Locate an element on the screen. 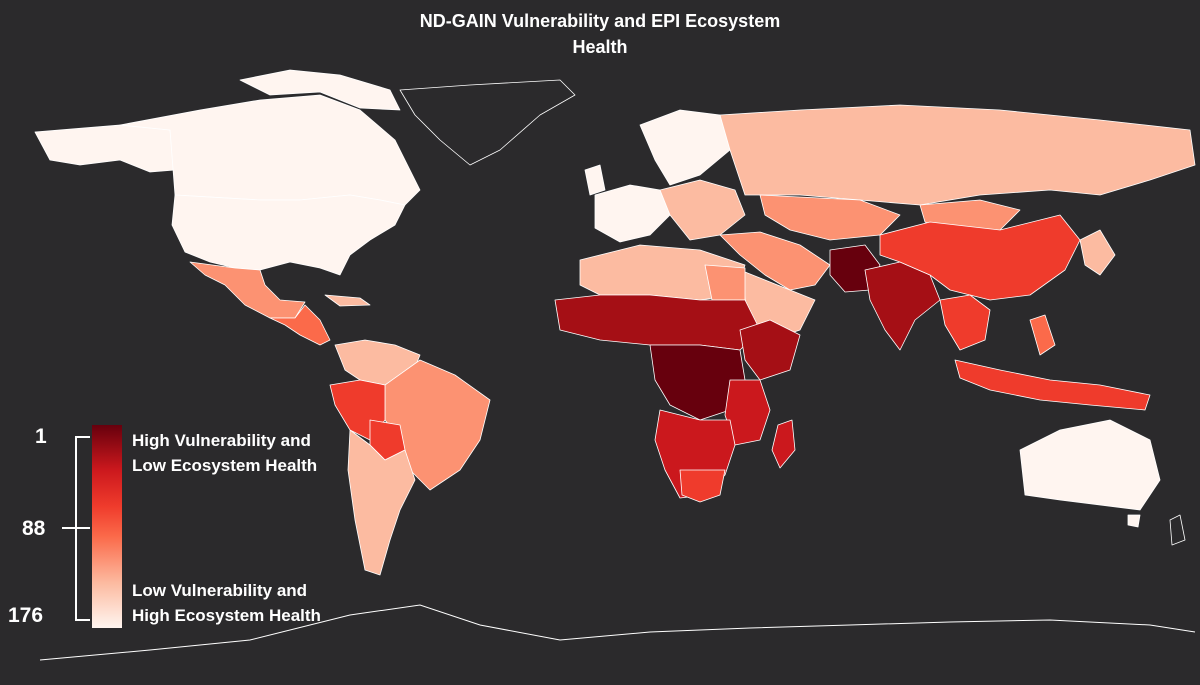 The width and height of the screenshot is (1200, 685). region-madagascar is located at coordinates (783, 444).